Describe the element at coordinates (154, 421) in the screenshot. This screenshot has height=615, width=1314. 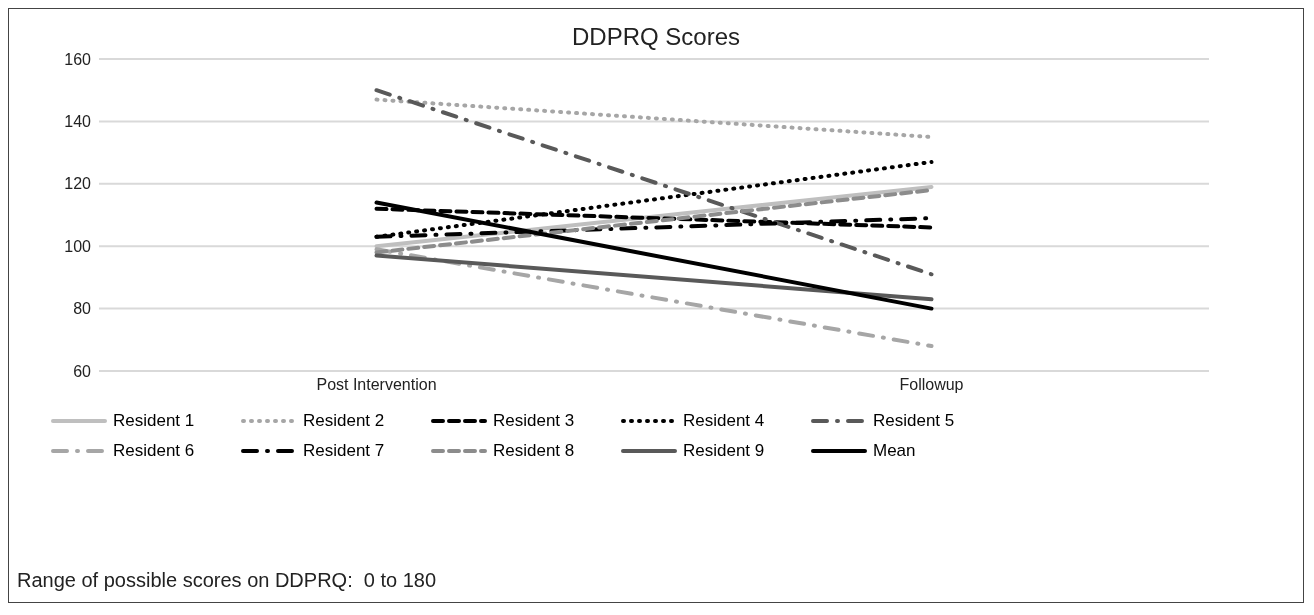
I see `legend-label: Resident 1` at that location.